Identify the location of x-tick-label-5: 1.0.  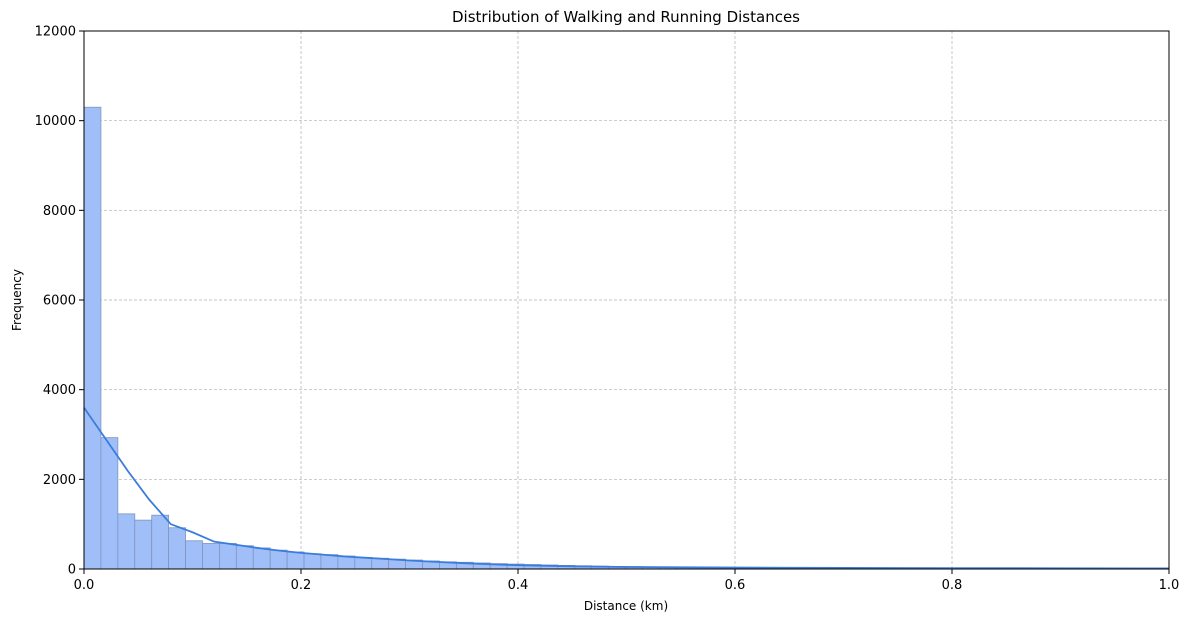
(1169, 585).